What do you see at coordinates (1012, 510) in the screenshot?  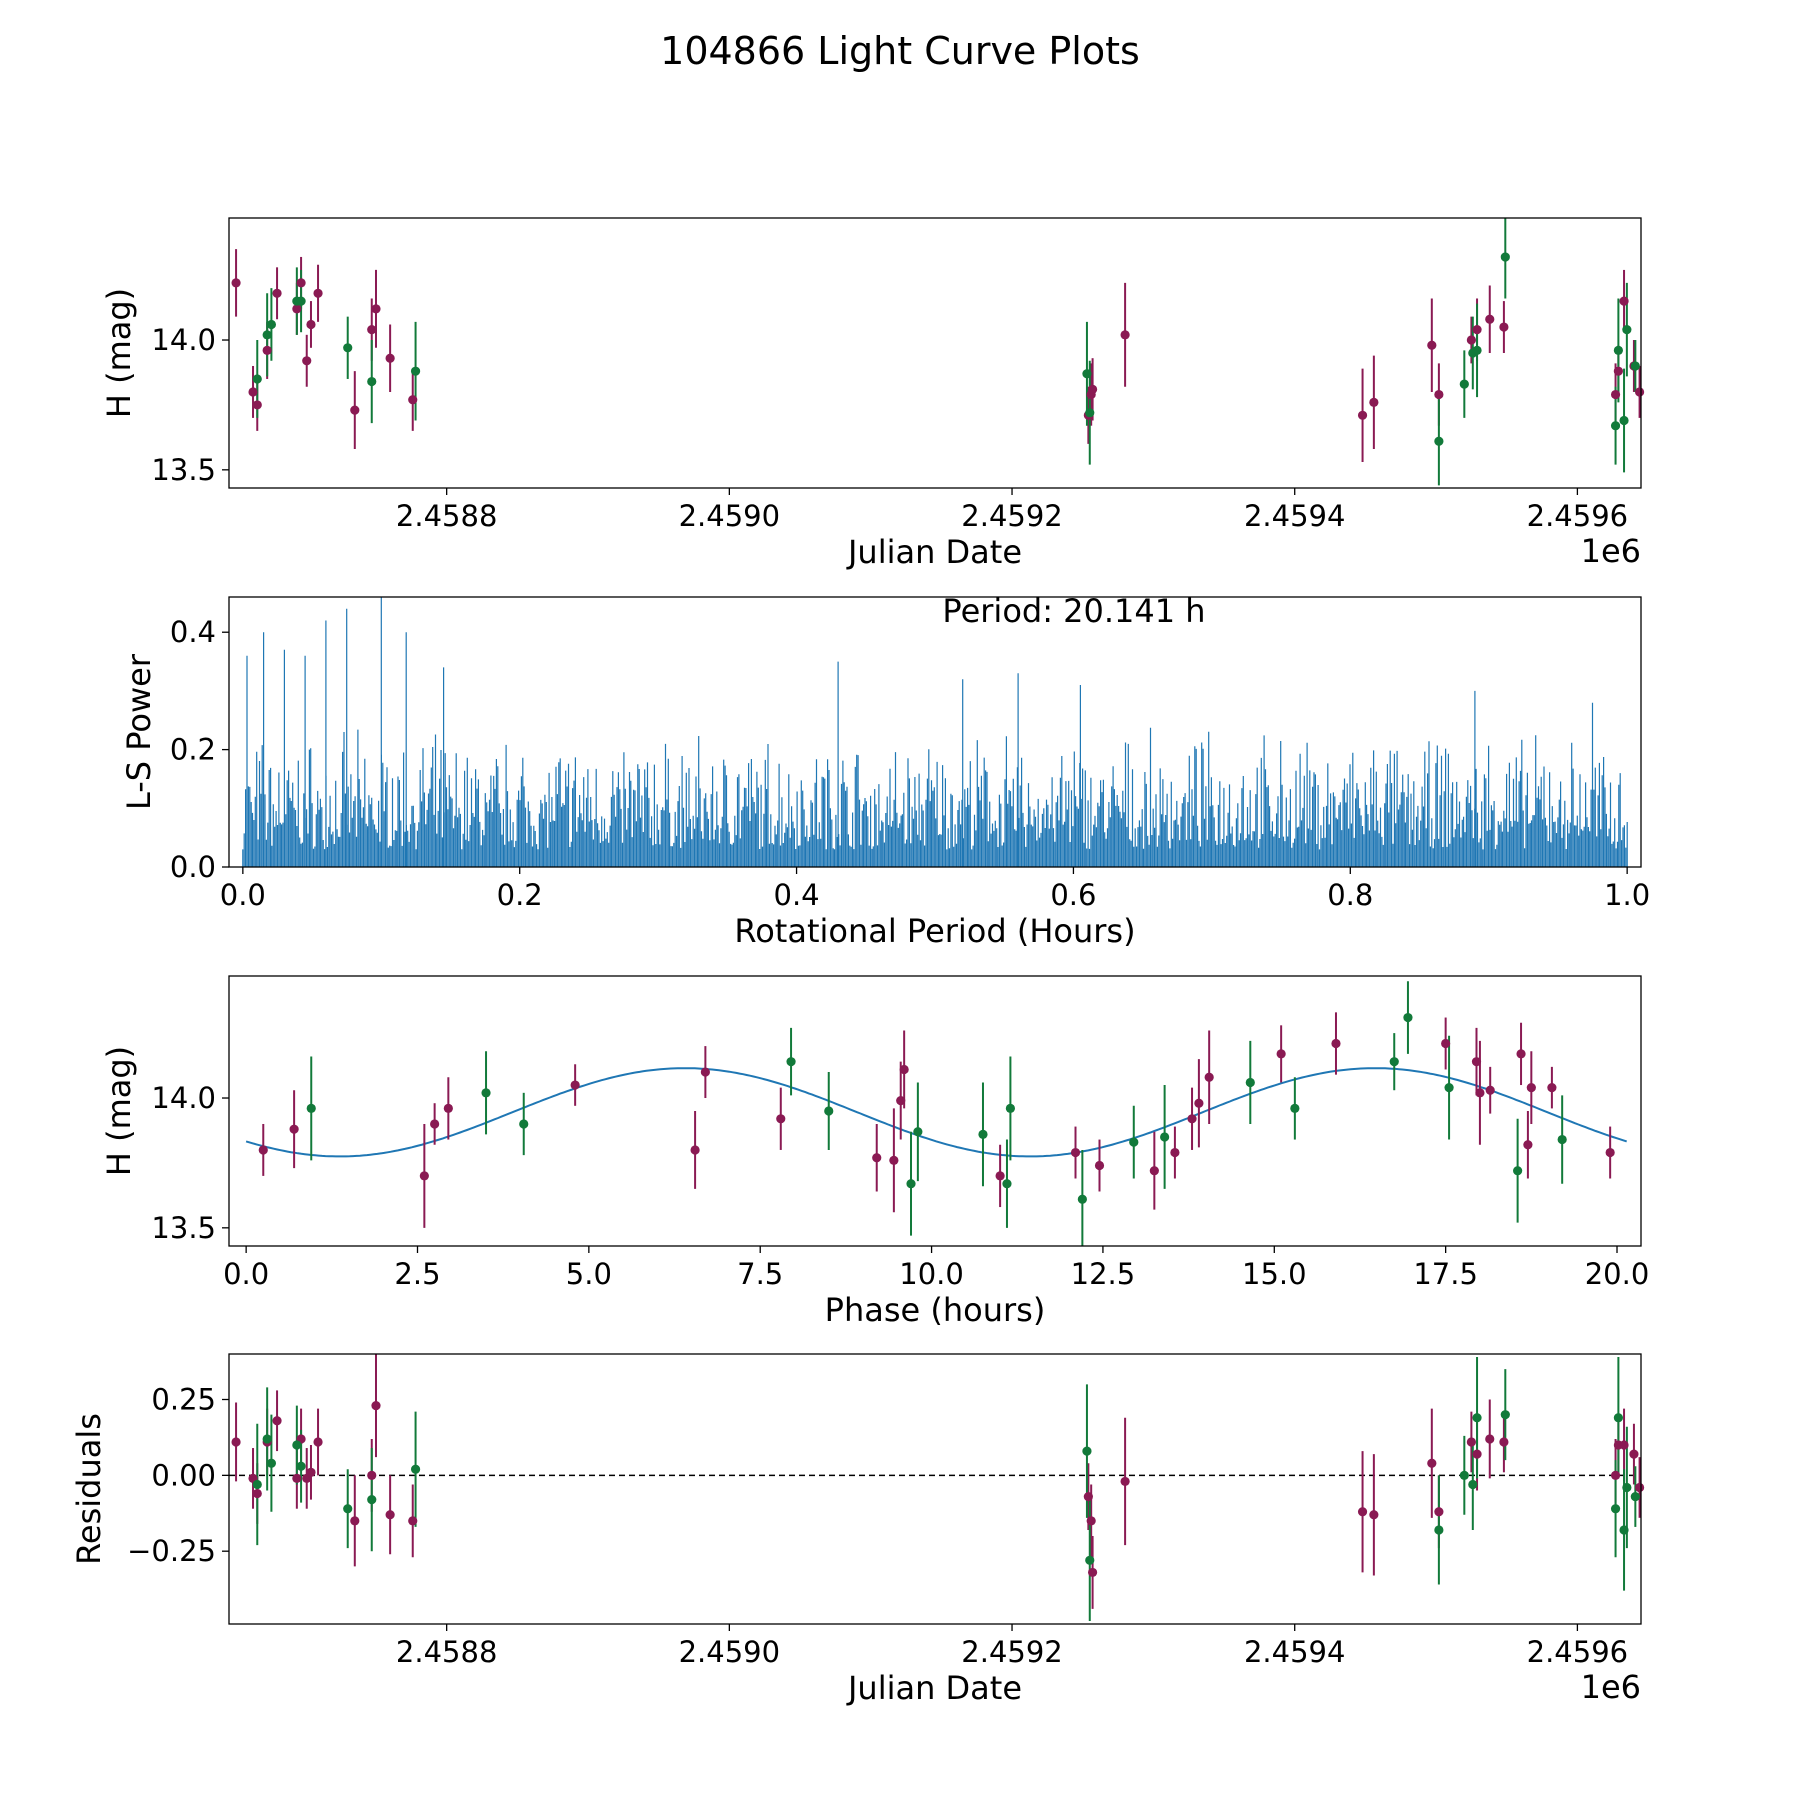 I see `lightcurve-x-ticks: 2.4588 2.4590 2.4592 2.4594 2.4596` at bounding box center [1012, 510].